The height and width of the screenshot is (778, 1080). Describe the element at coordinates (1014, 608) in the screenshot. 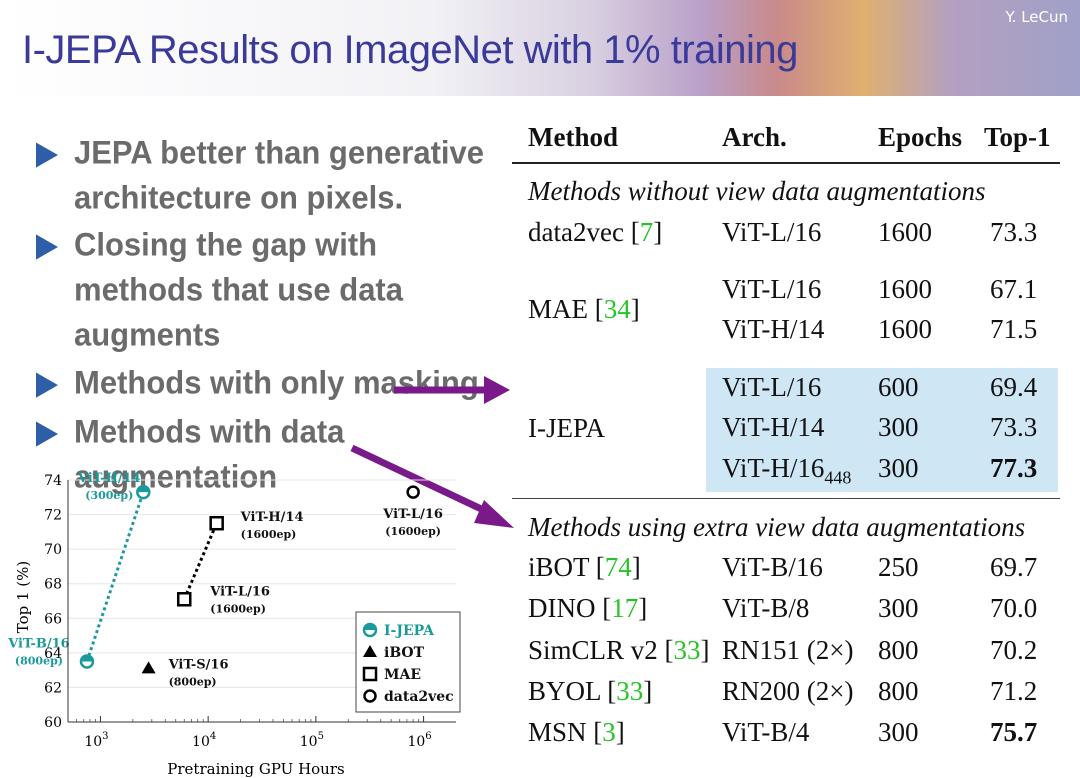

I see `table-cell: 70.0` at that location.